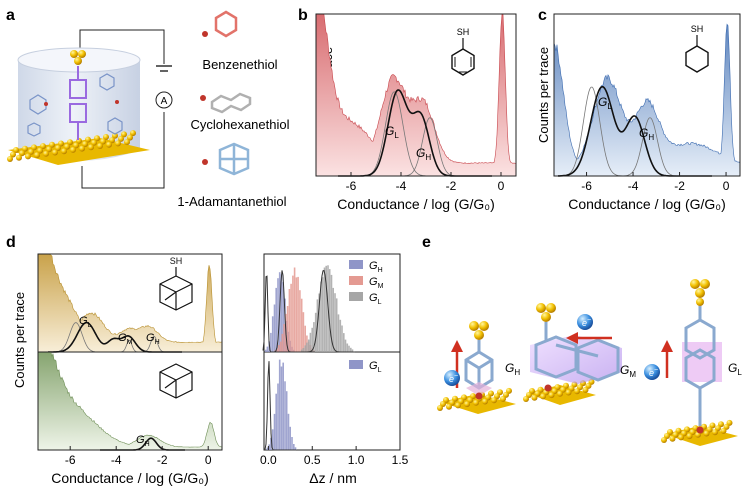  Describe the element at coordinates (130, 303) in the screenshot. I see `histogram-d-top` at that location.